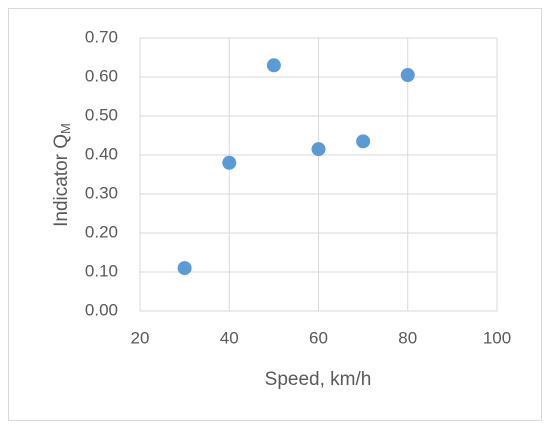 The height and width of the screenshot is (430, 550). Describe the element at coordinates (318, 337) in the screenshot. I see `x-tick-label: 60` at that location.